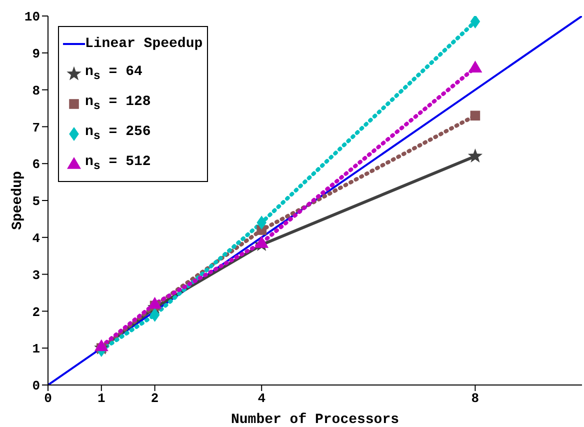  I want to click on x-tick-label: 8, so click(475, 398).